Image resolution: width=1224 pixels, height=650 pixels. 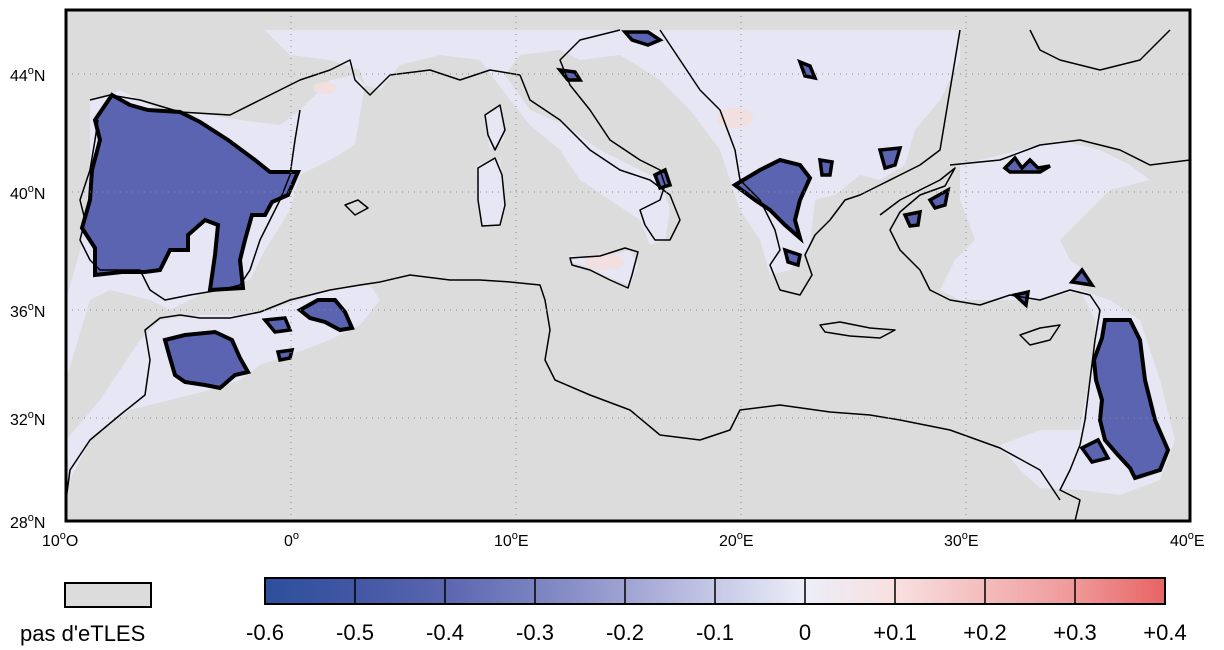 What do you see at coordinates (772, 200) in the screenshot?
I see `contour-greece` at bounding box center [772, 200].